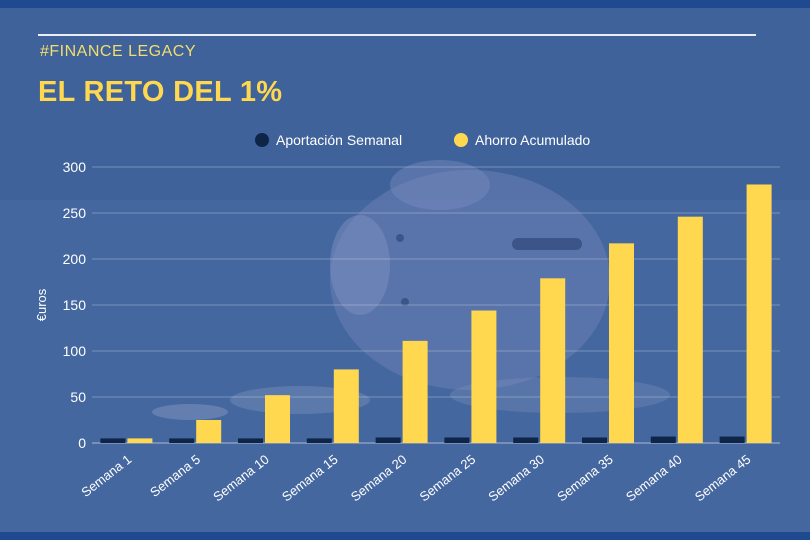 This screenshot has height=540, width=810. I want to click on x-tick-label: Semana 25, so click(448, 478).